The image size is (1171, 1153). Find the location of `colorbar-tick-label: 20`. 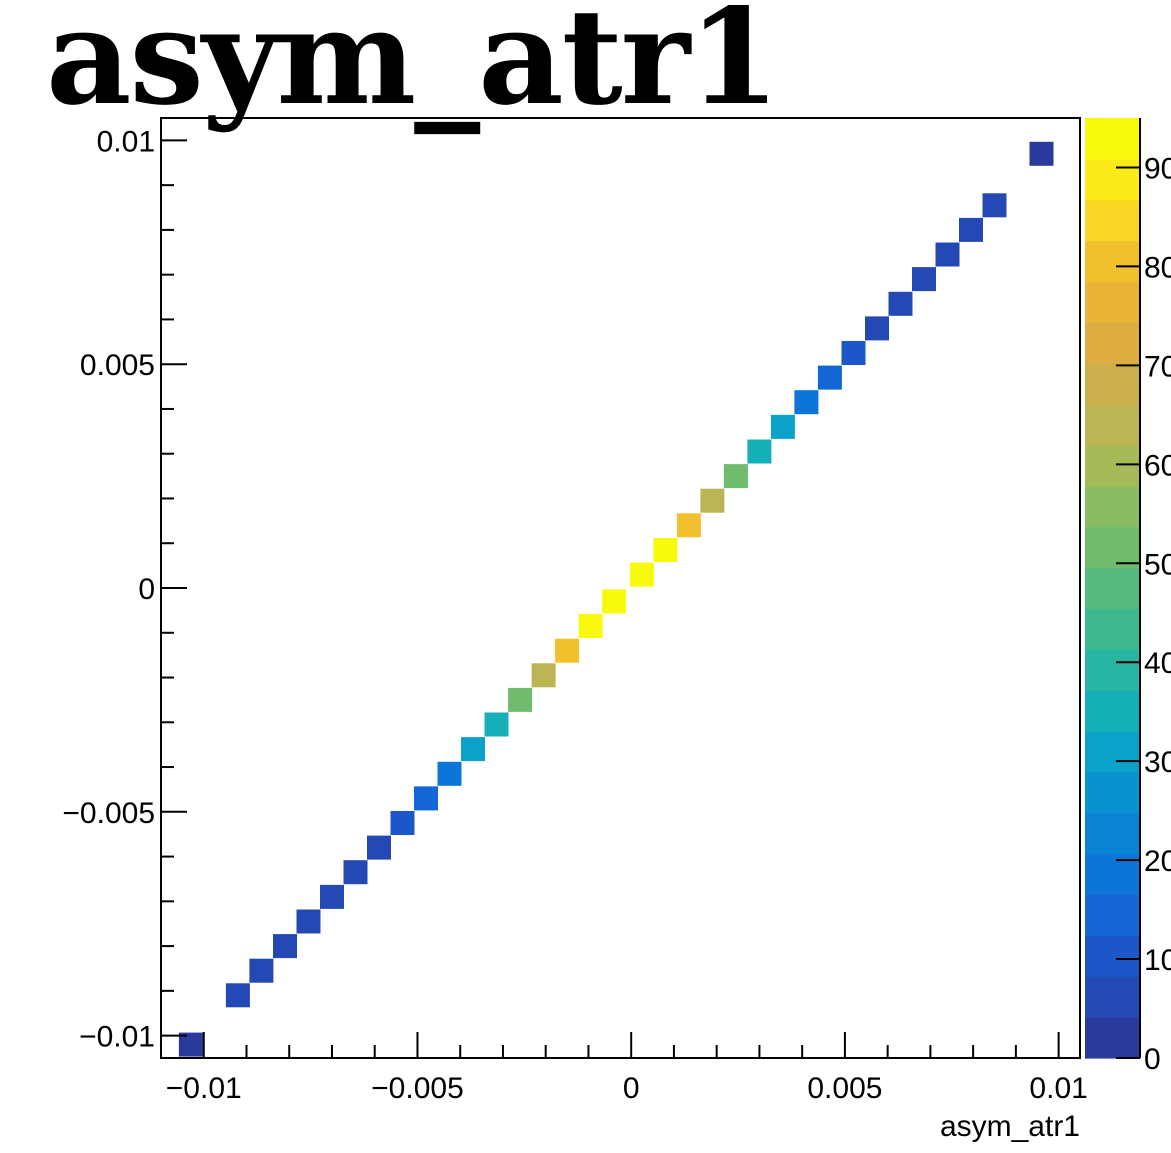

colorbar-tick-label: 20 is located at coordinates (1157, 861).